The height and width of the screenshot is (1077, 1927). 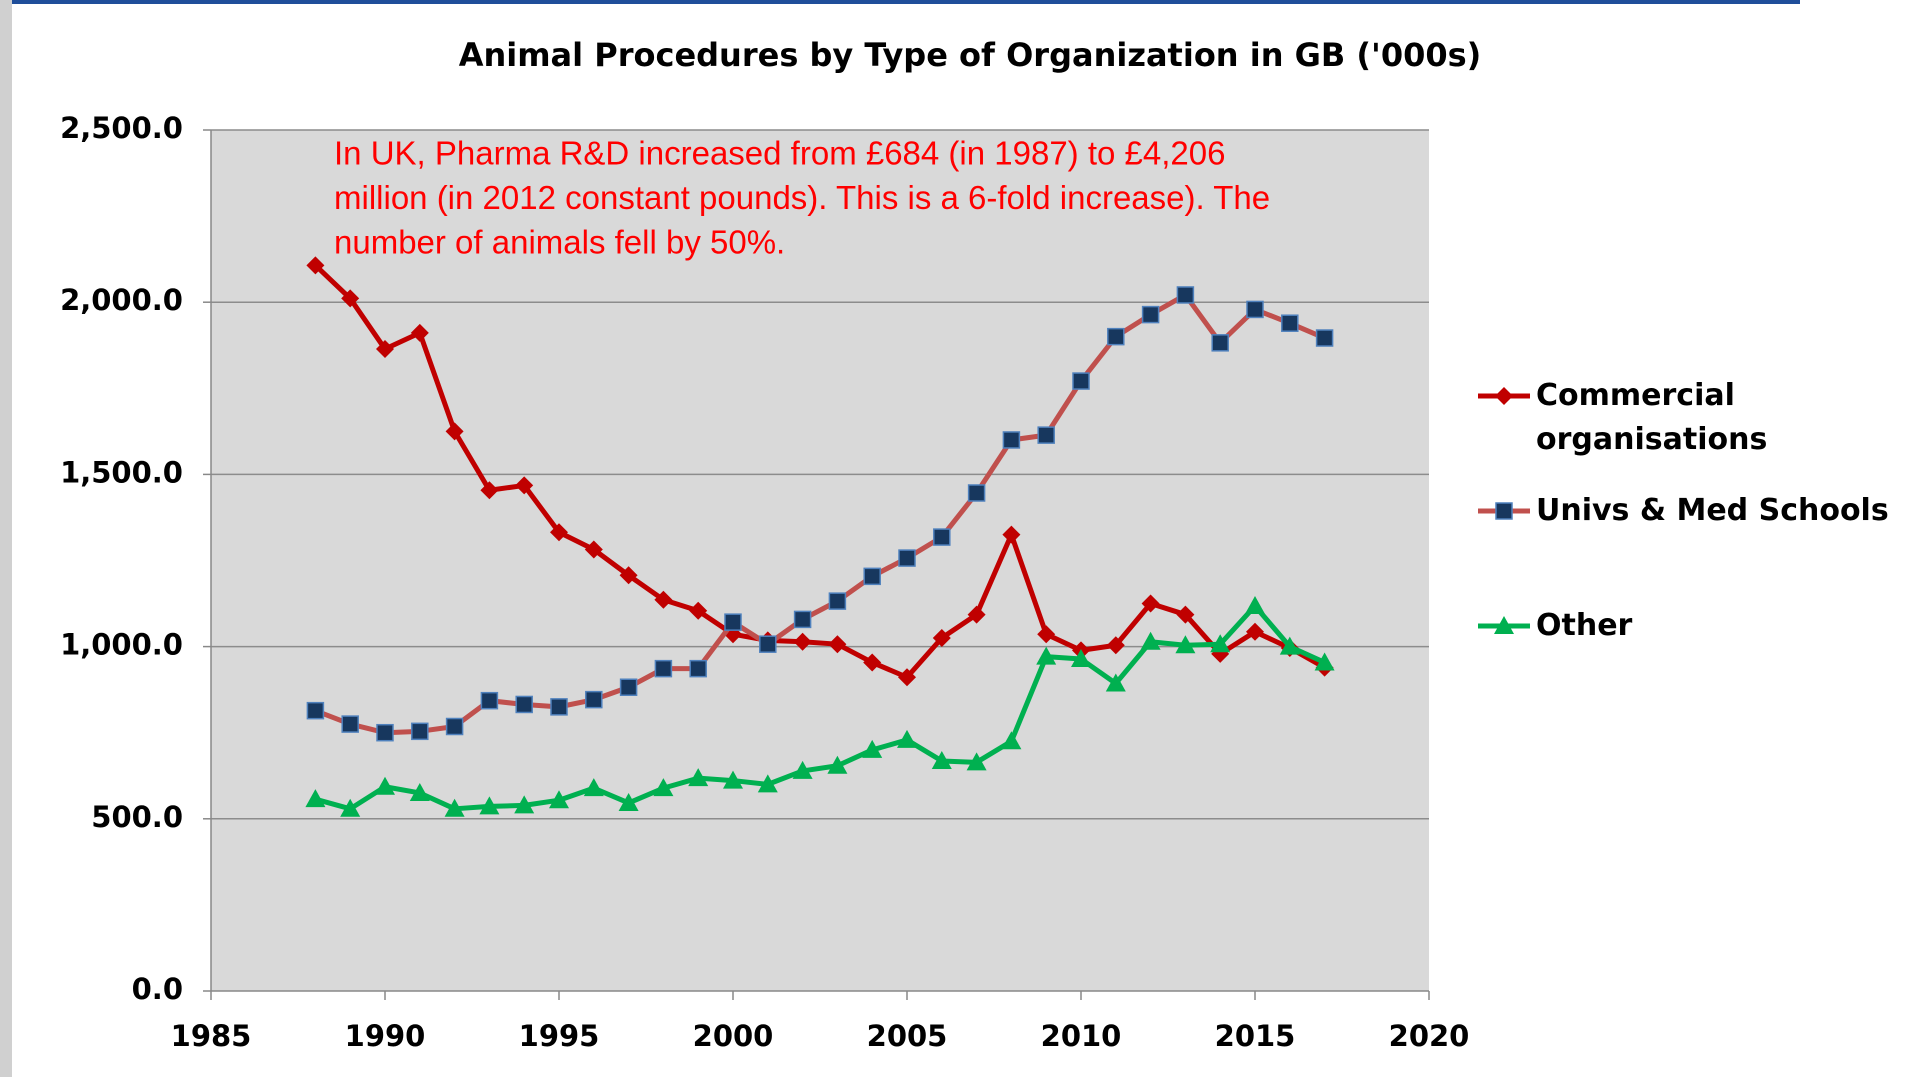 I want to click on x-tick-label: 2010, so click(x=1081, y=1036).